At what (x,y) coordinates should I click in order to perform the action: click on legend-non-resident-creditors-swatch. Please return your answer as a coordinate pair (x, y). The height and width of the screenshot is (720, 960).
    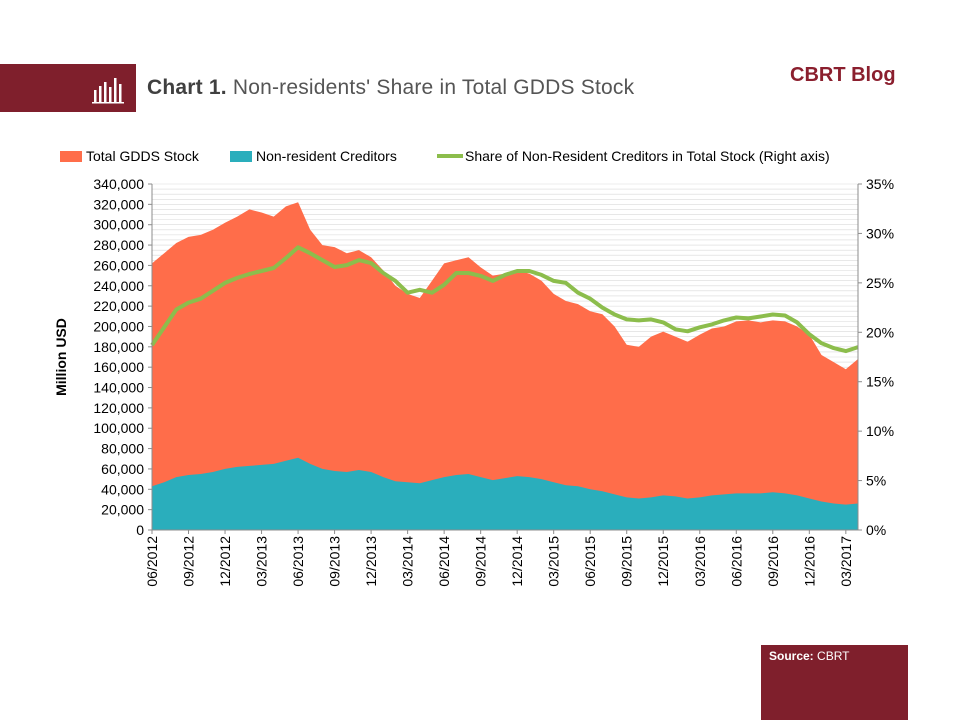
    Looking at the image, I should click on (241, 156).